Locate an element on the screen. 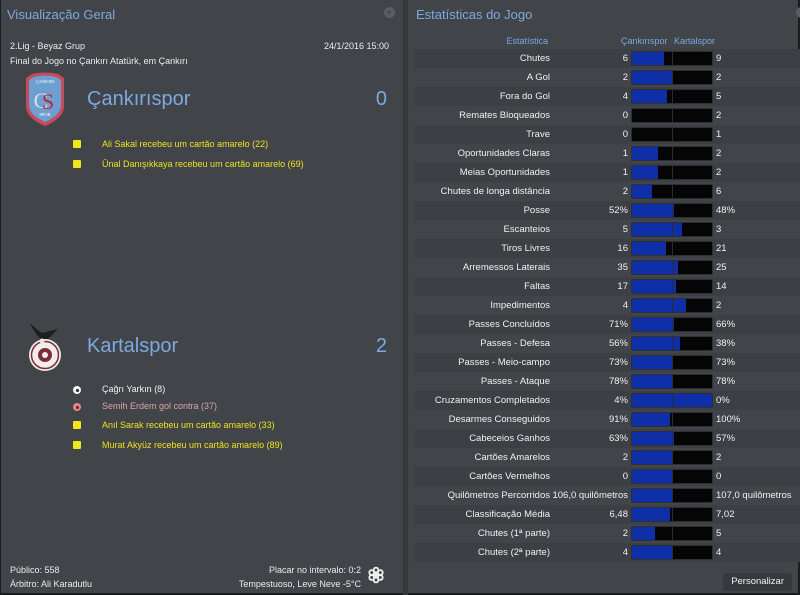 This screenshot has width=800, height=595. stat-label: Classificação Média is located at coordinates (507, 514).